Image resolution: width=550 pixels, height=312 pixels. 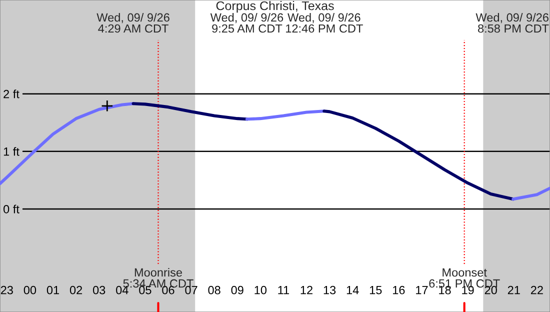 I want to click on x-tick-label: 22, so click(x=536, y=290).